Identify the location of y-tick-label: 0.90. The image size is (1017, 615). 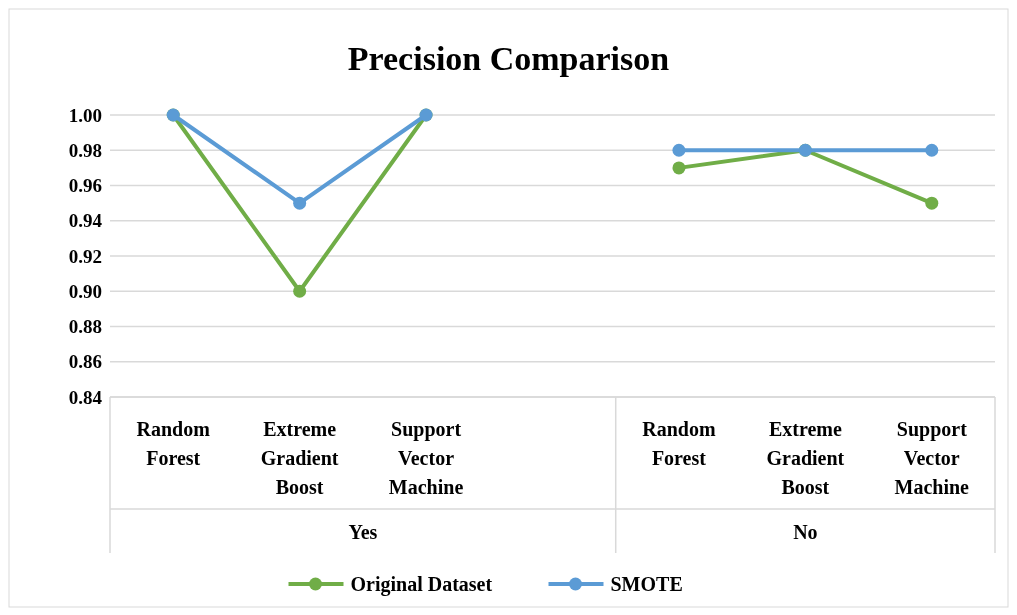
(85, 291).